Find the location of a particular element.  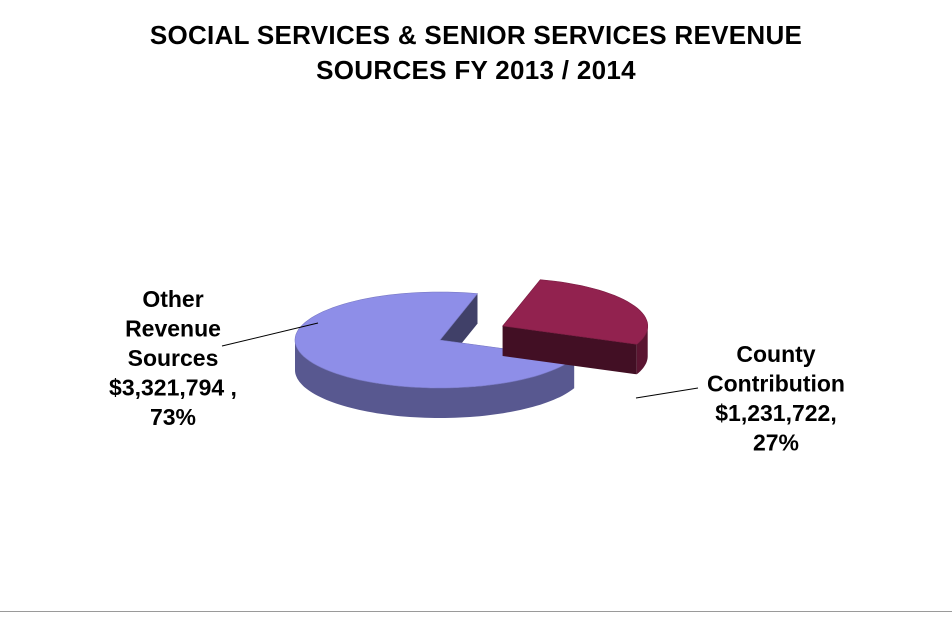

slice-label-1-line-1: Other is located at coordinates (172, 299).